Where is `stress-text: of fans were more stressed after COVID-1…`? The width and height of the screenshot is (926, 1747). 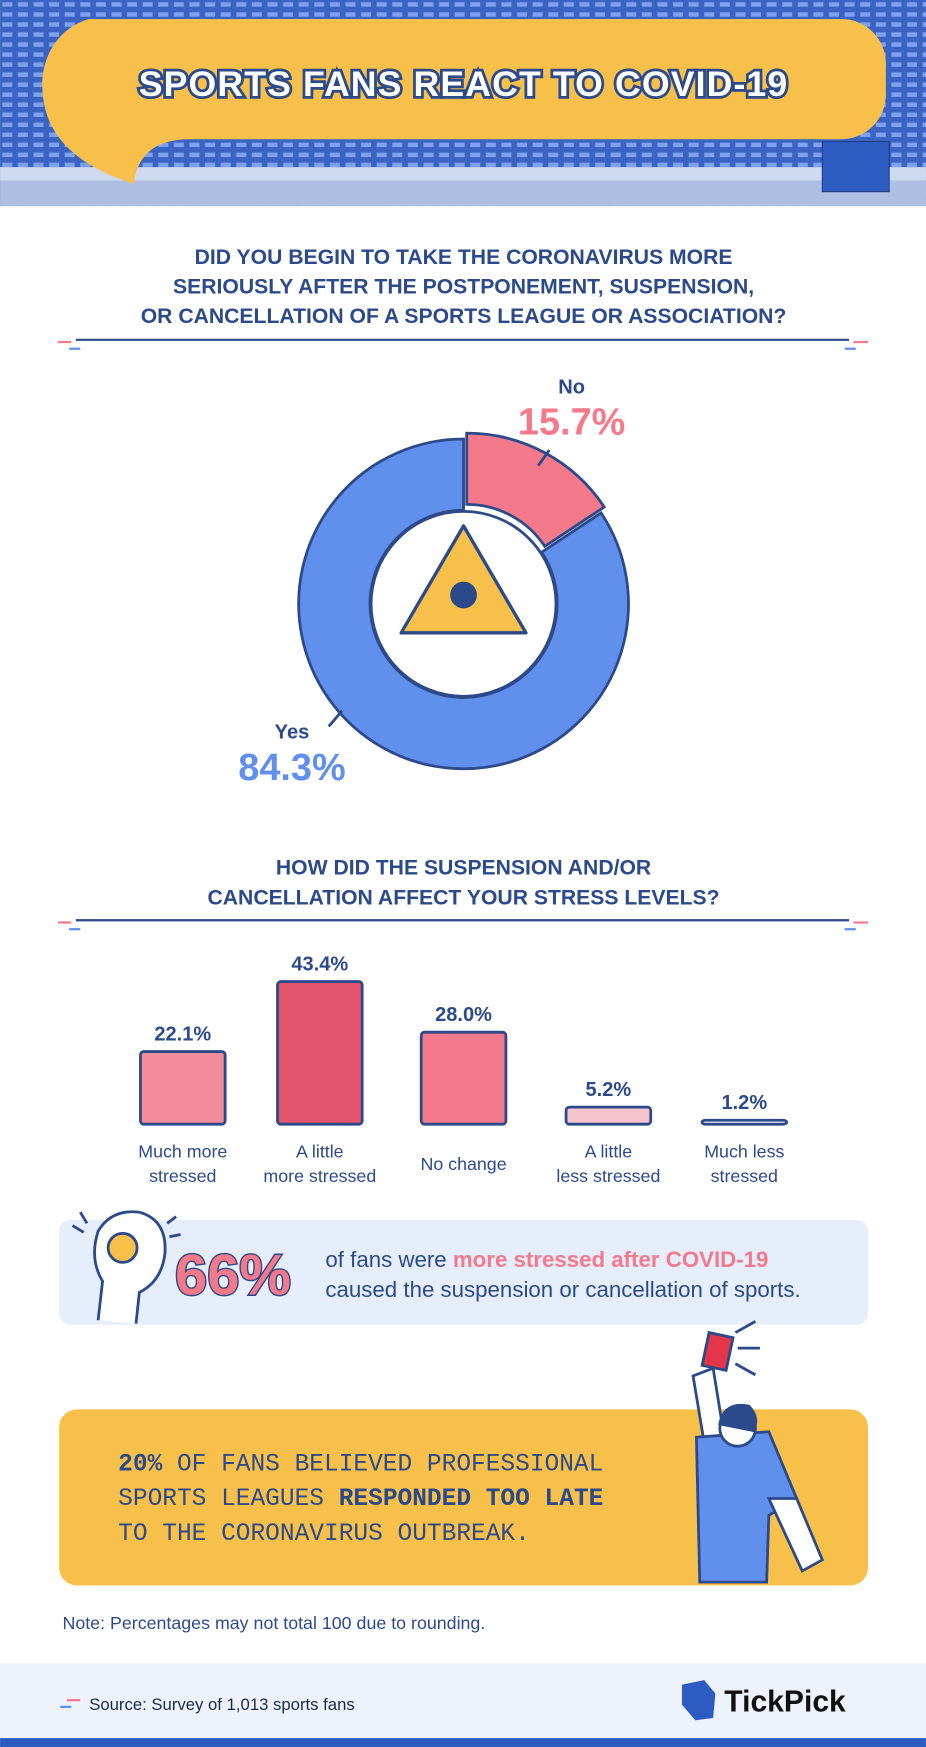 stress-text: of fans were more stressed after COVID-1… is located at coordinates (546, 1259).